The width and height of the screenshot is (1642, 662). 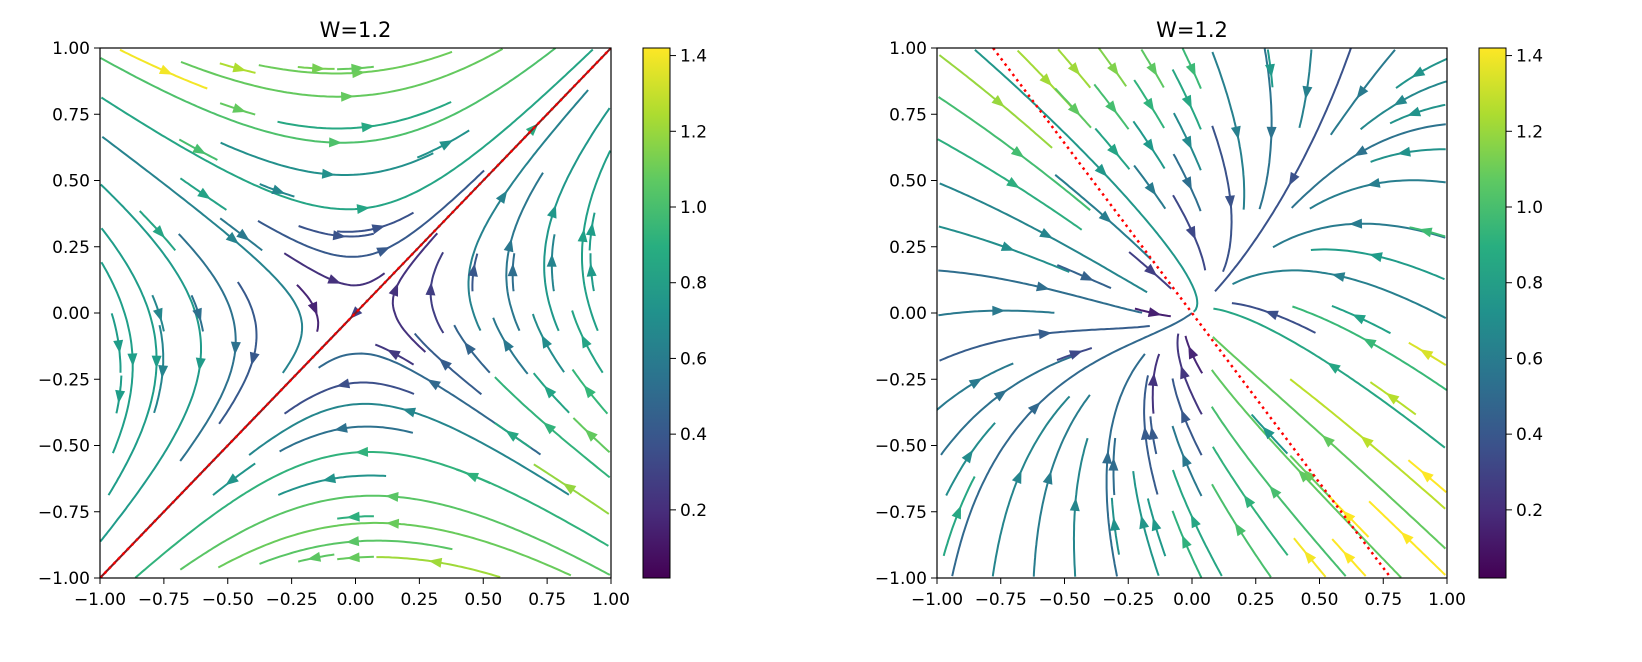 I want to click on y-tick-label: 1.00, so click(x=71, y=49).